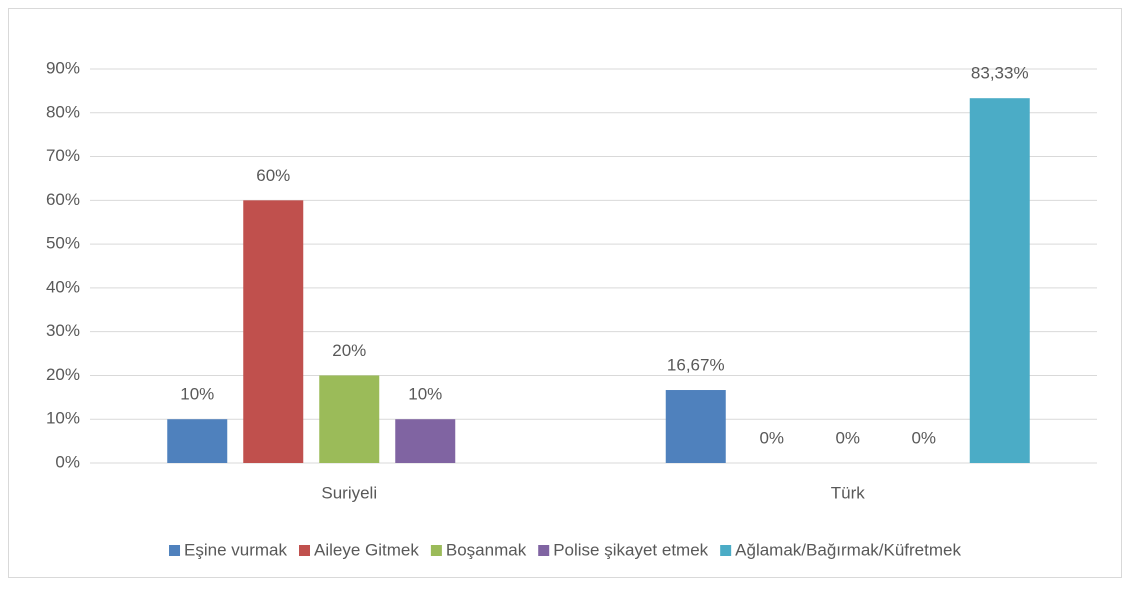 The image size is (1132, 590). Describe the element at coordinates (848, 492) in the screenshot. I see `x-tick-label: Türk` at that location.